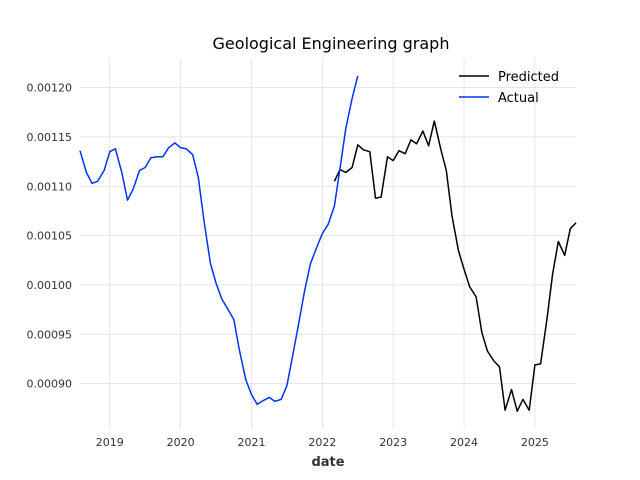 The width and height of the screenshot is (640, 480). What do you see at coordinates (464, 442) in the screenshot?
I see `x-tick-label: 2024` at bounding box center [464, 442].